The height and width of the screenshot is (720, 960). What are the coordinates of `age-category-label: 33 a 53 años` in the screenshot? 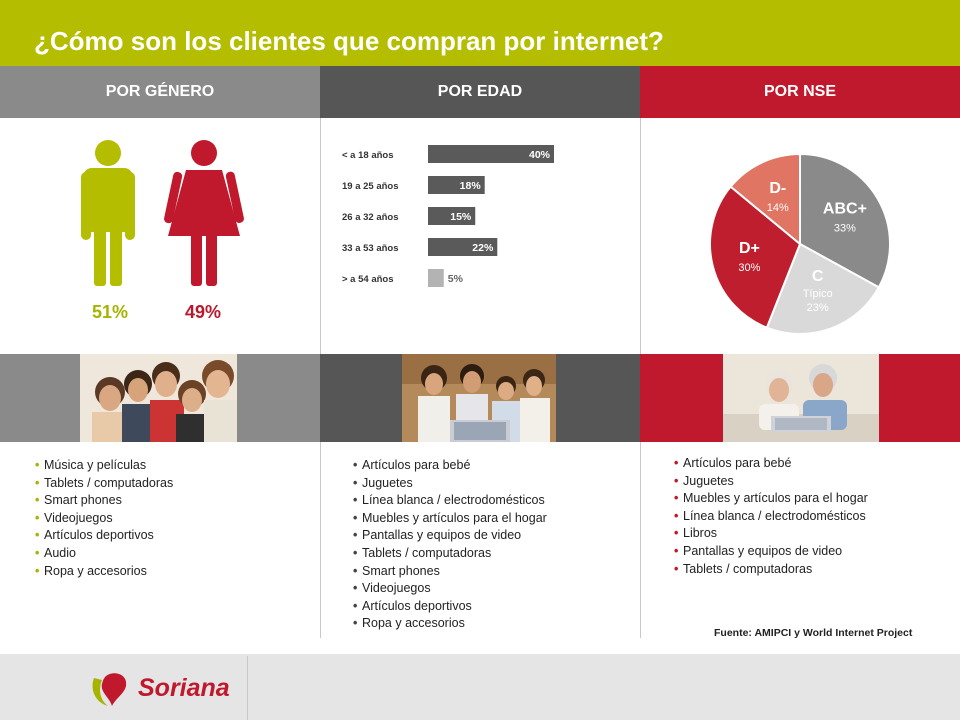 It's located at (370, 248).